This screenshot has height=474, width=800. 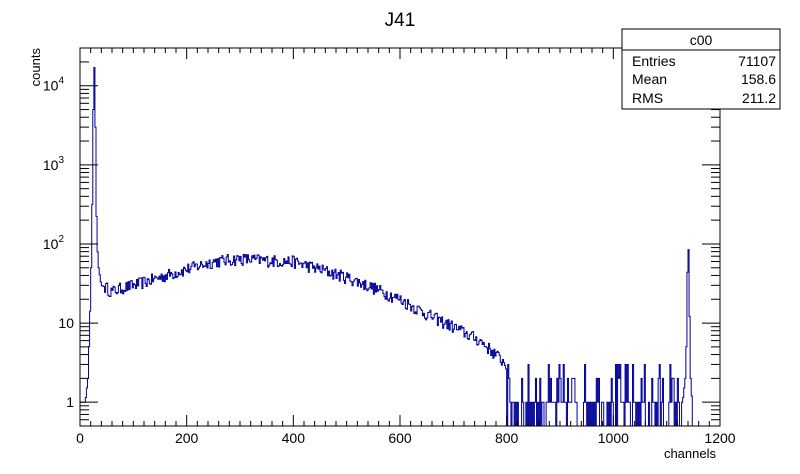 I want to click on stats-entries-value: 71107, so click(x=757, y=61).